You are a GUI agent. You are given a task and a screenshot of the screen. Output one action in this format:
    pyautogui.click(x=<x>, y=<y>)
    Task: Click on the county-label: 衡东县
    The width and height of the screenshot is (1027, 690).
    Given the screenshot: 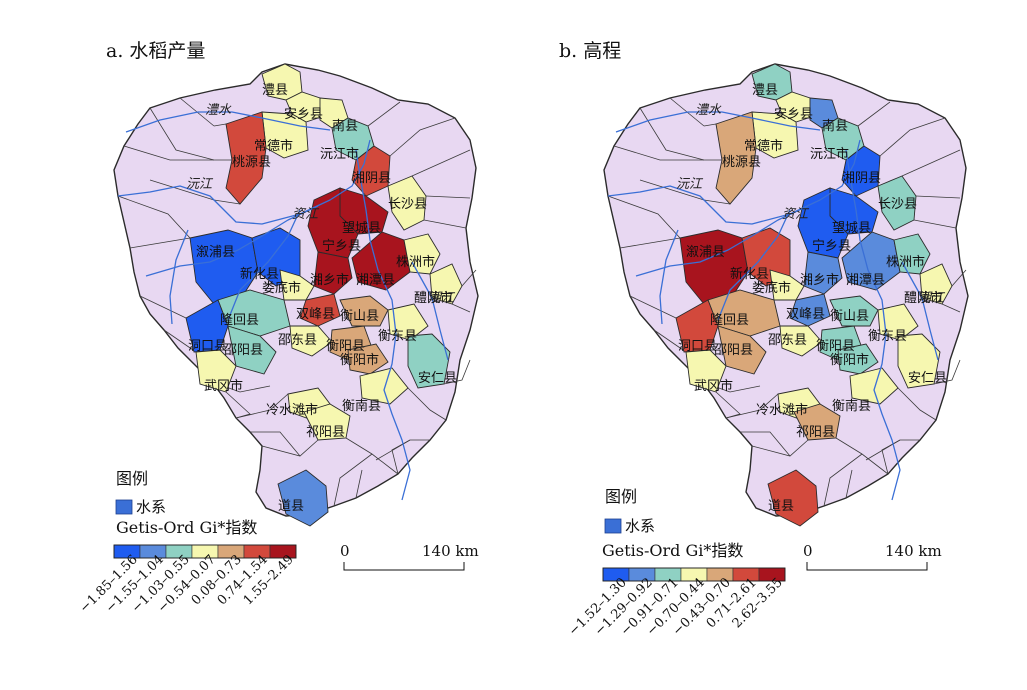 What is the action you would take?
    pyautogui.click(x=397, y=336)
    